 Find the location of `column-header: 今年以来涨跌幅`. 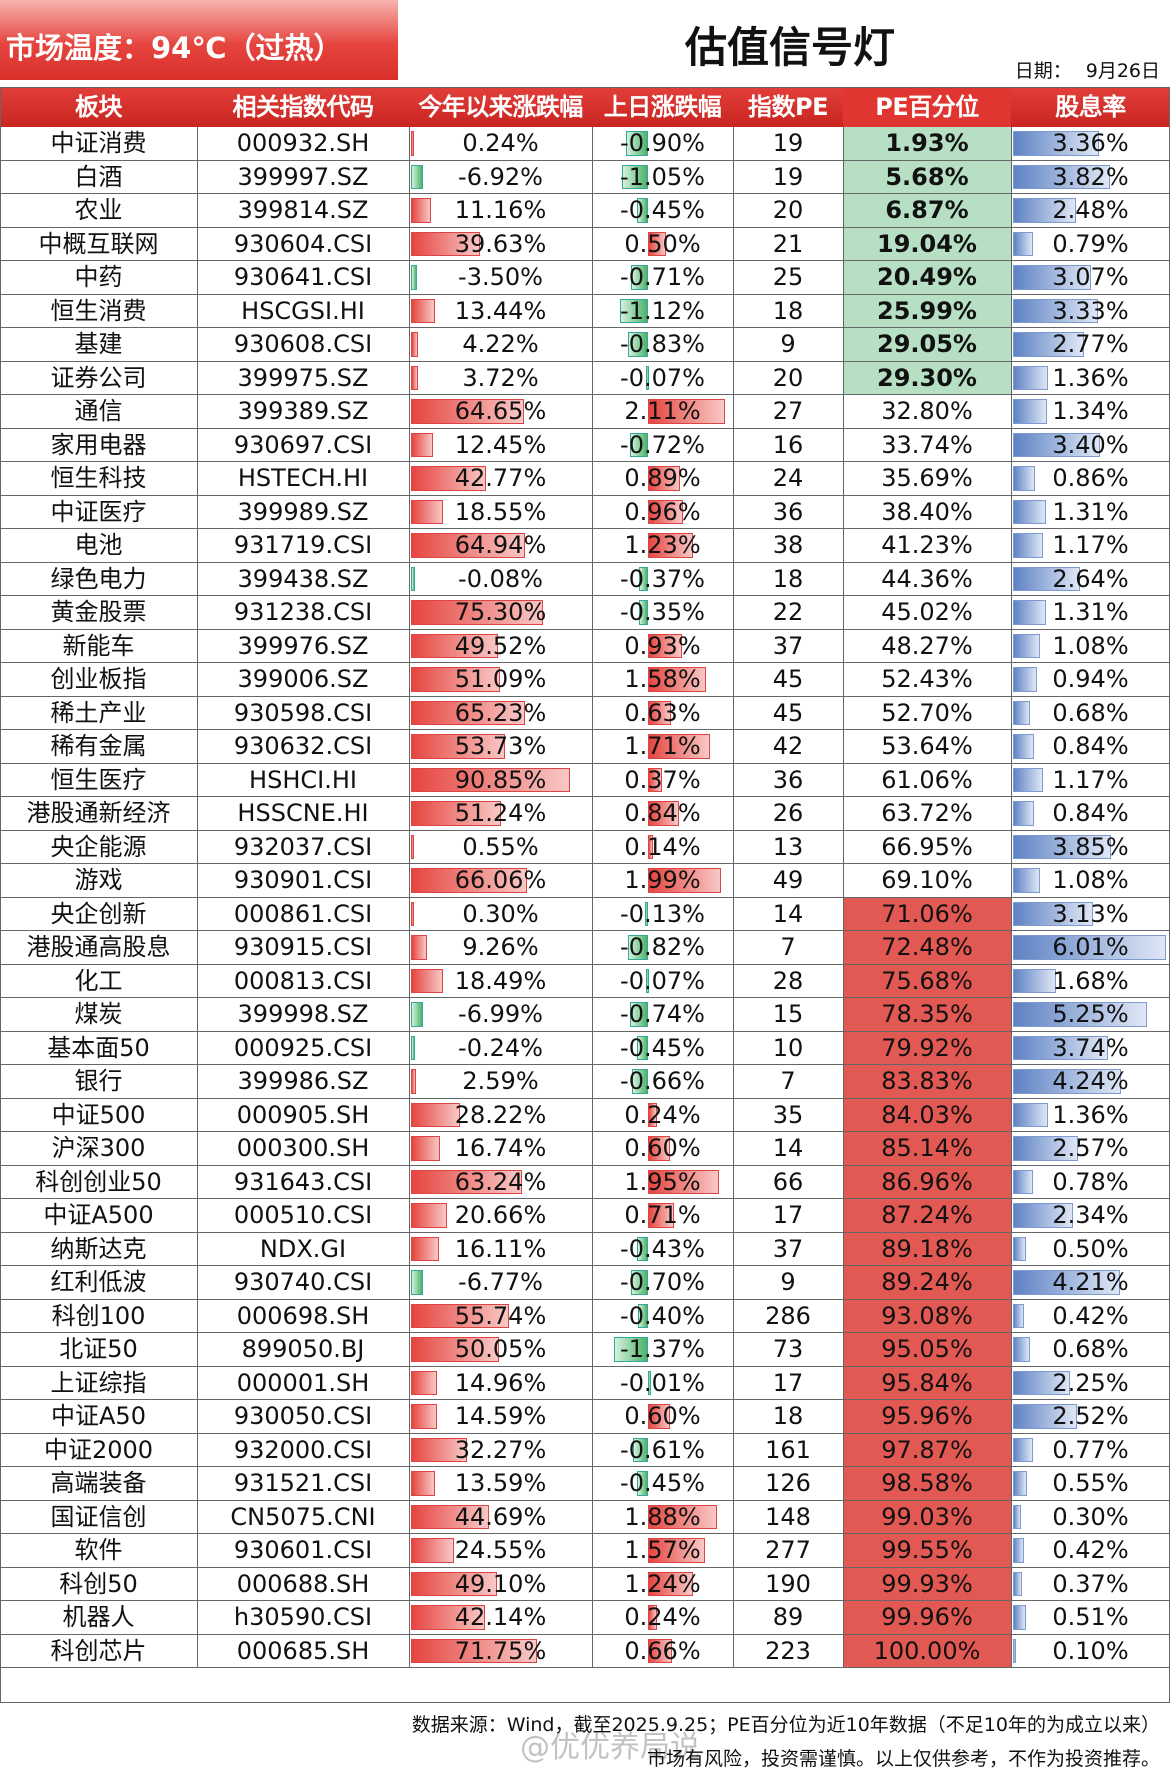

column-header: 今年以来涨跌幅 is located at coordinates (500, 107).